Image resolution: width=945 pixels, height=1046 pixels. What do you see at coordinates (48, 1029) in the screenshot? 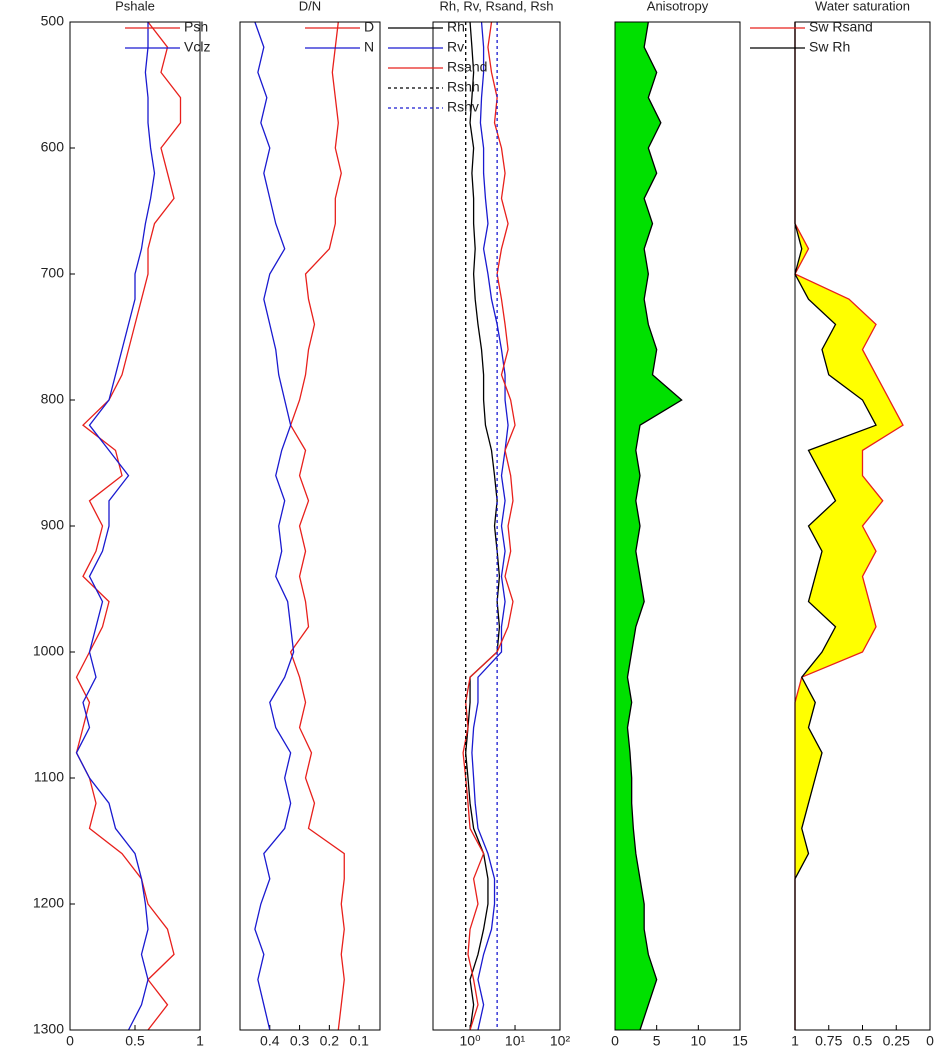
I see `y-tick-label: 1300` at bounding box center [48, 1029].